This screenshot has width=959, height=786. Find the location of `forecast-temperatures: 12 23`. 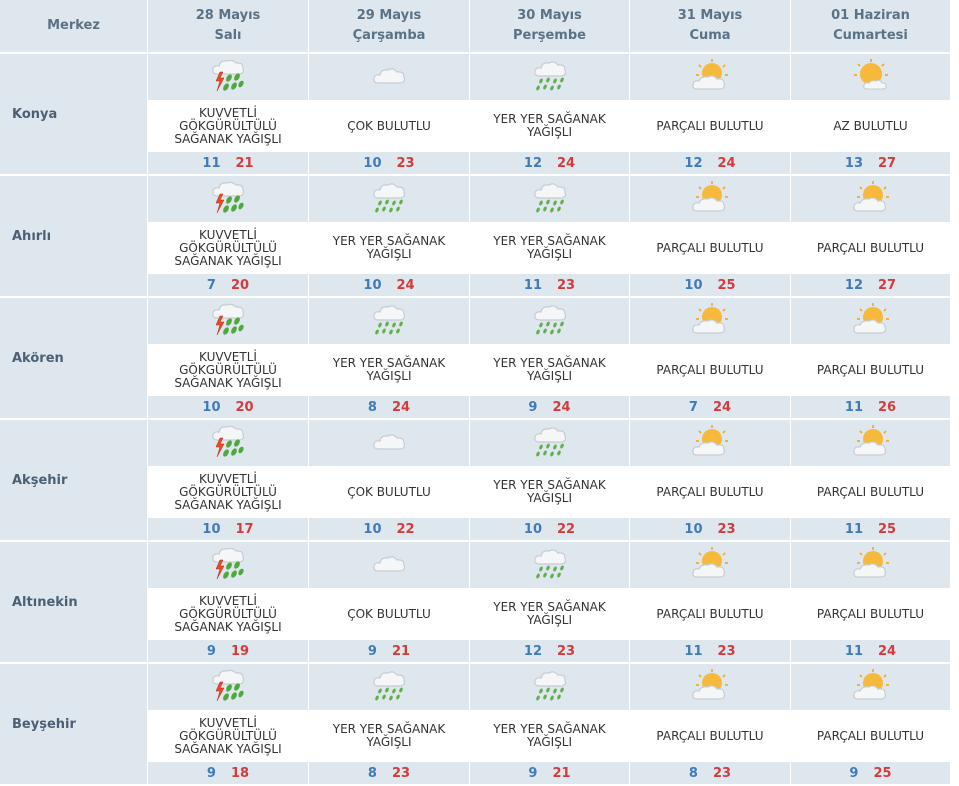

forecast-temperatures: 12 23 is located at coordinates (549, 651).